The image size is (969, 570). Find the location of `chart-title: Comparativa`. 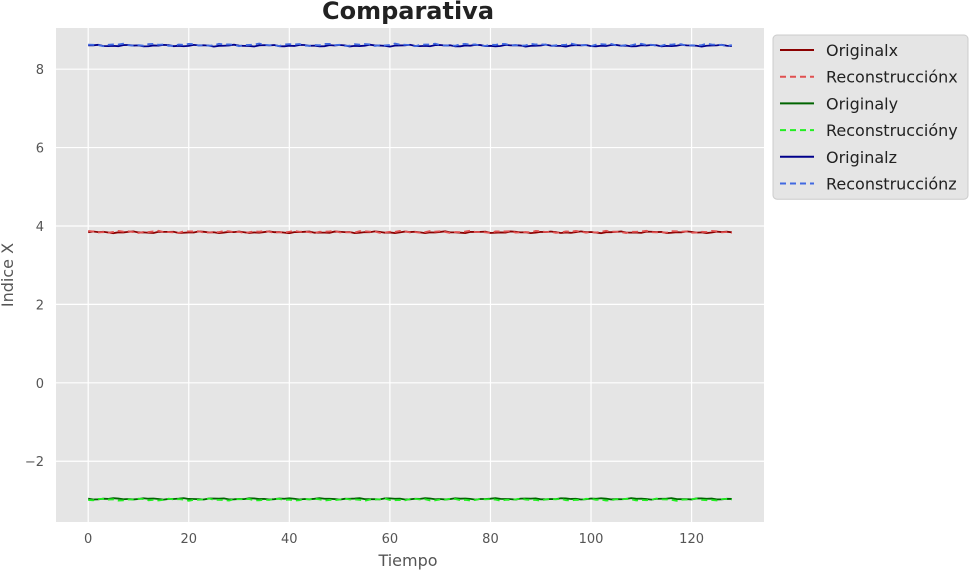

chart-title: Comparativa is located at coordinates (408, 12).